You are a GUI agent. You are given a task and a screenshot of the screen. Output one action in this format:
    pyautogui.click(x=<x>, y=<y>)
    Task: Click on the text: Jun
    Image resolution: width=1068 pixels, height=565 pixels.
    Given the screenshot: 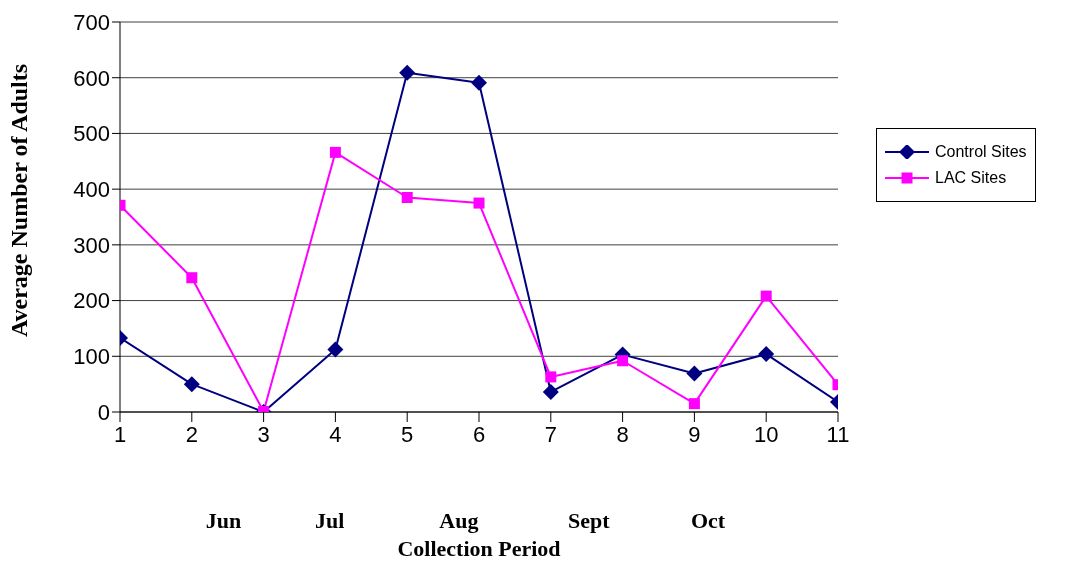 What is the action you would take?
    pyautogui.click(x=223, y=521)
    